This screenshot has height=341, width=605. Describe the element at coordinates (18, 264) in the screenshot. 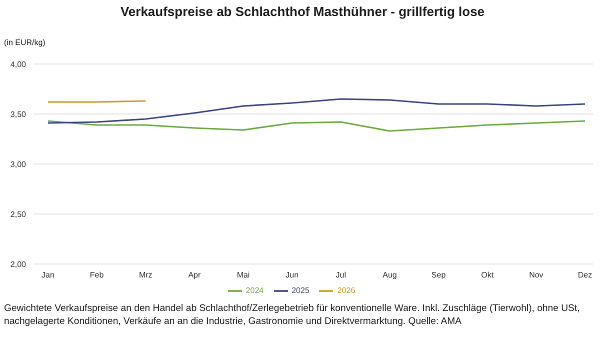

I see `y-tick-label: 2,00` at that location.